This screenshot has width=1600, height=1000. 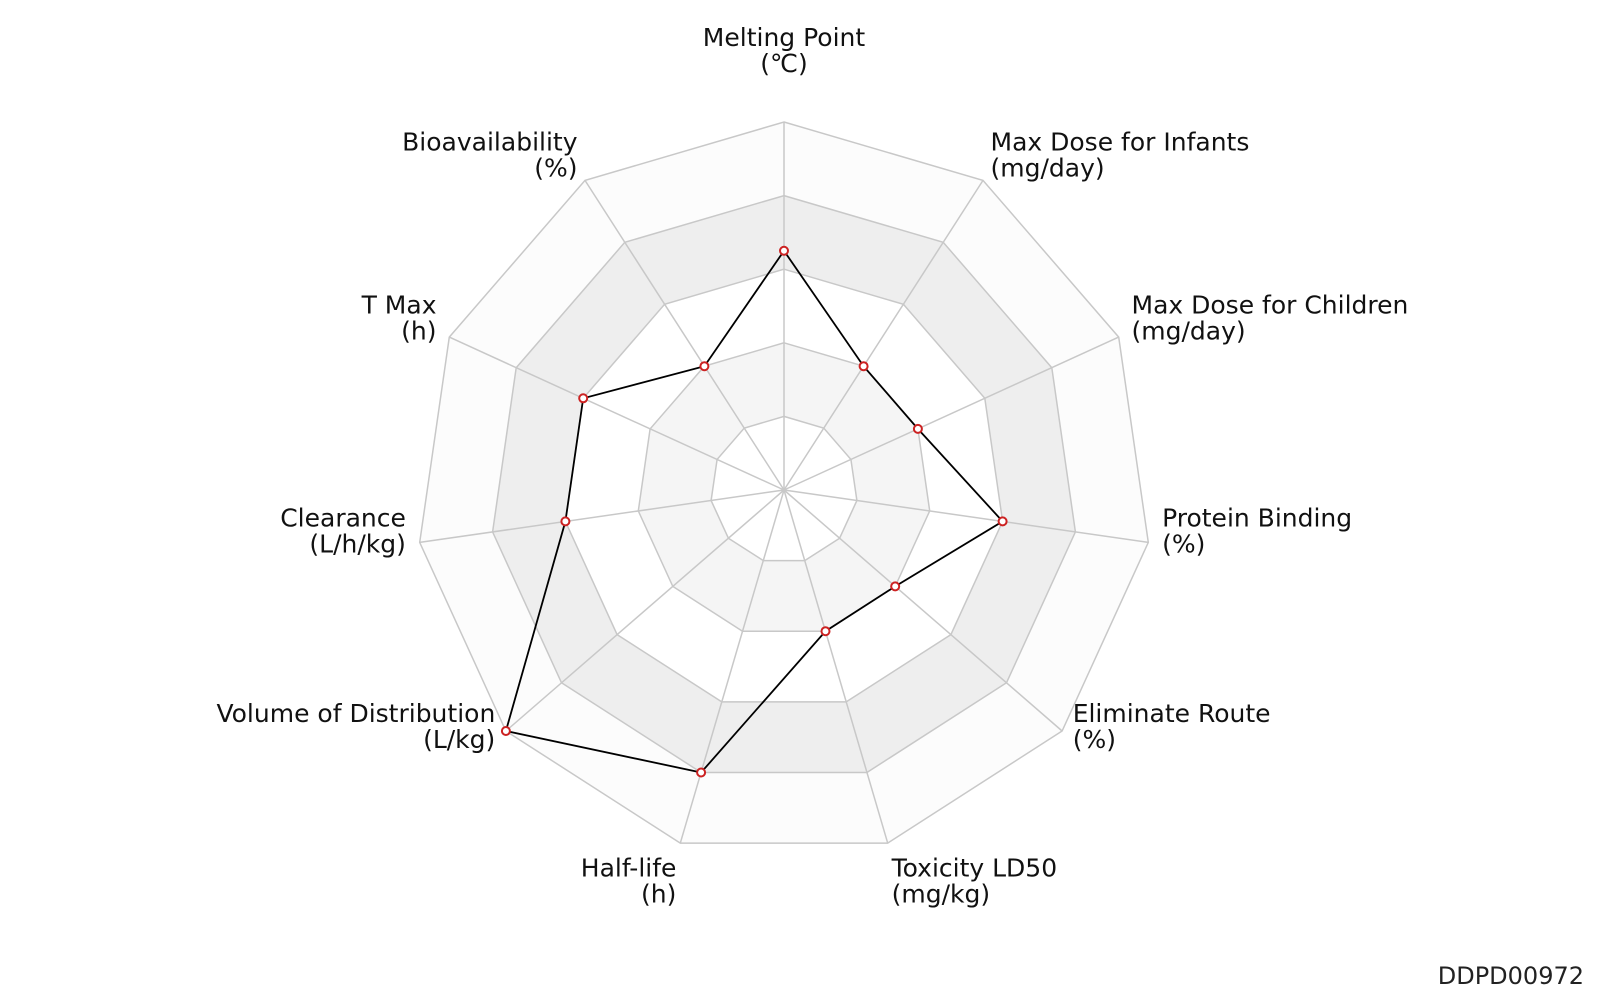 I want to click on axis-unit-label: (L/kg), so click(x=459, y=739).